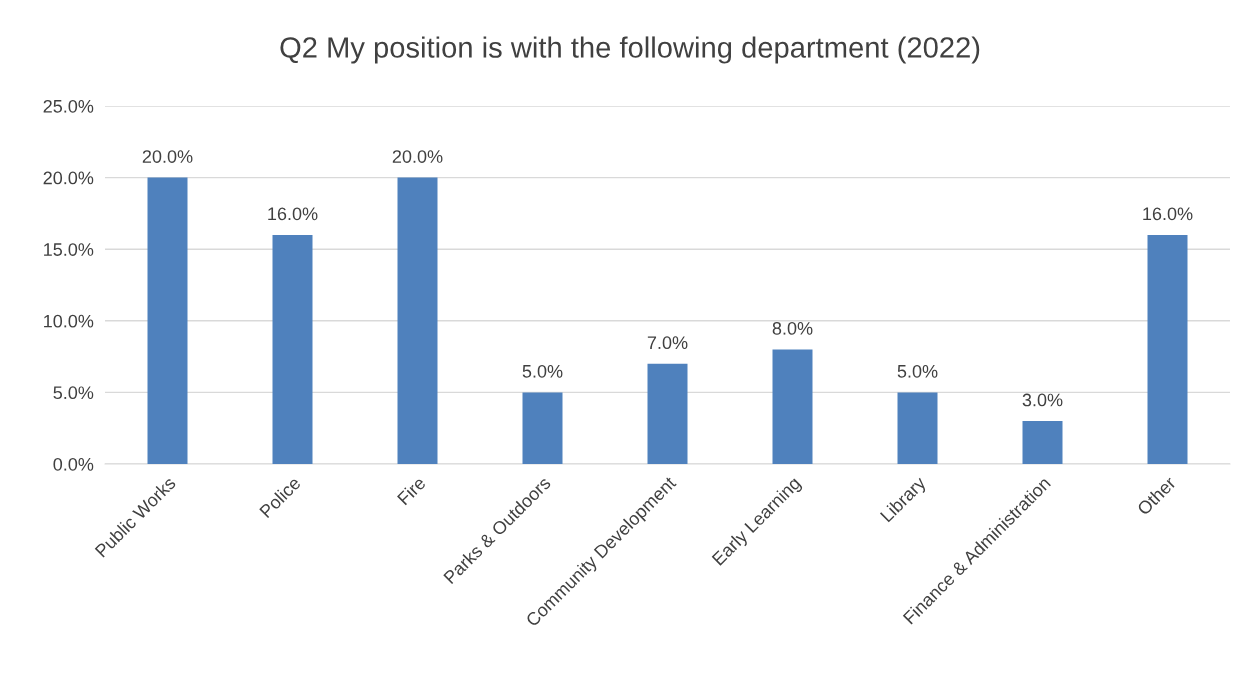 The height and width of the screenshot is (689, 1260). I want to click on data-label: 7.0%, so click(667, 343).